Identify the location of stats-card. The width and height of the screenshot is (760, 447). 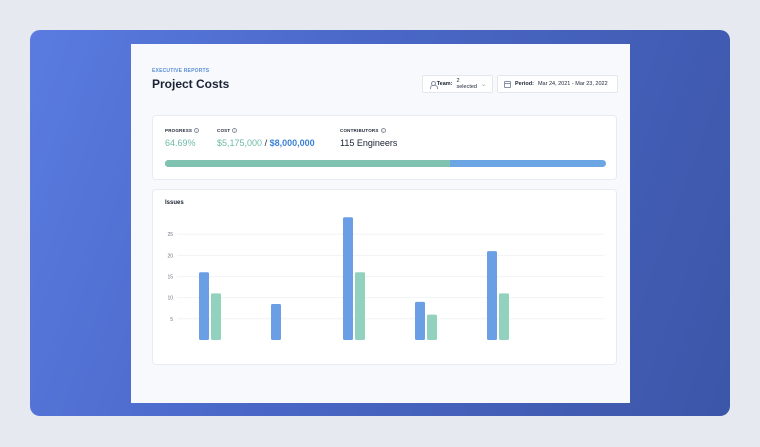
(384, 147).